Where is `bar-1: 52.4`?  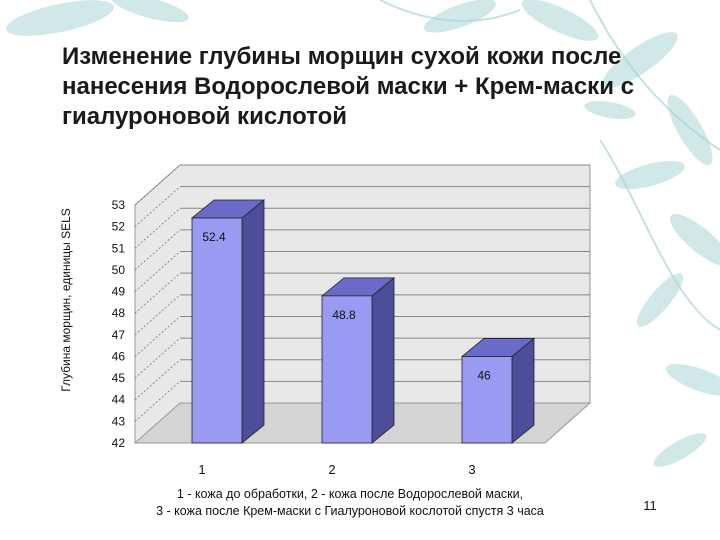
bar-1: 52.4 is located at coordinates (228, 321).